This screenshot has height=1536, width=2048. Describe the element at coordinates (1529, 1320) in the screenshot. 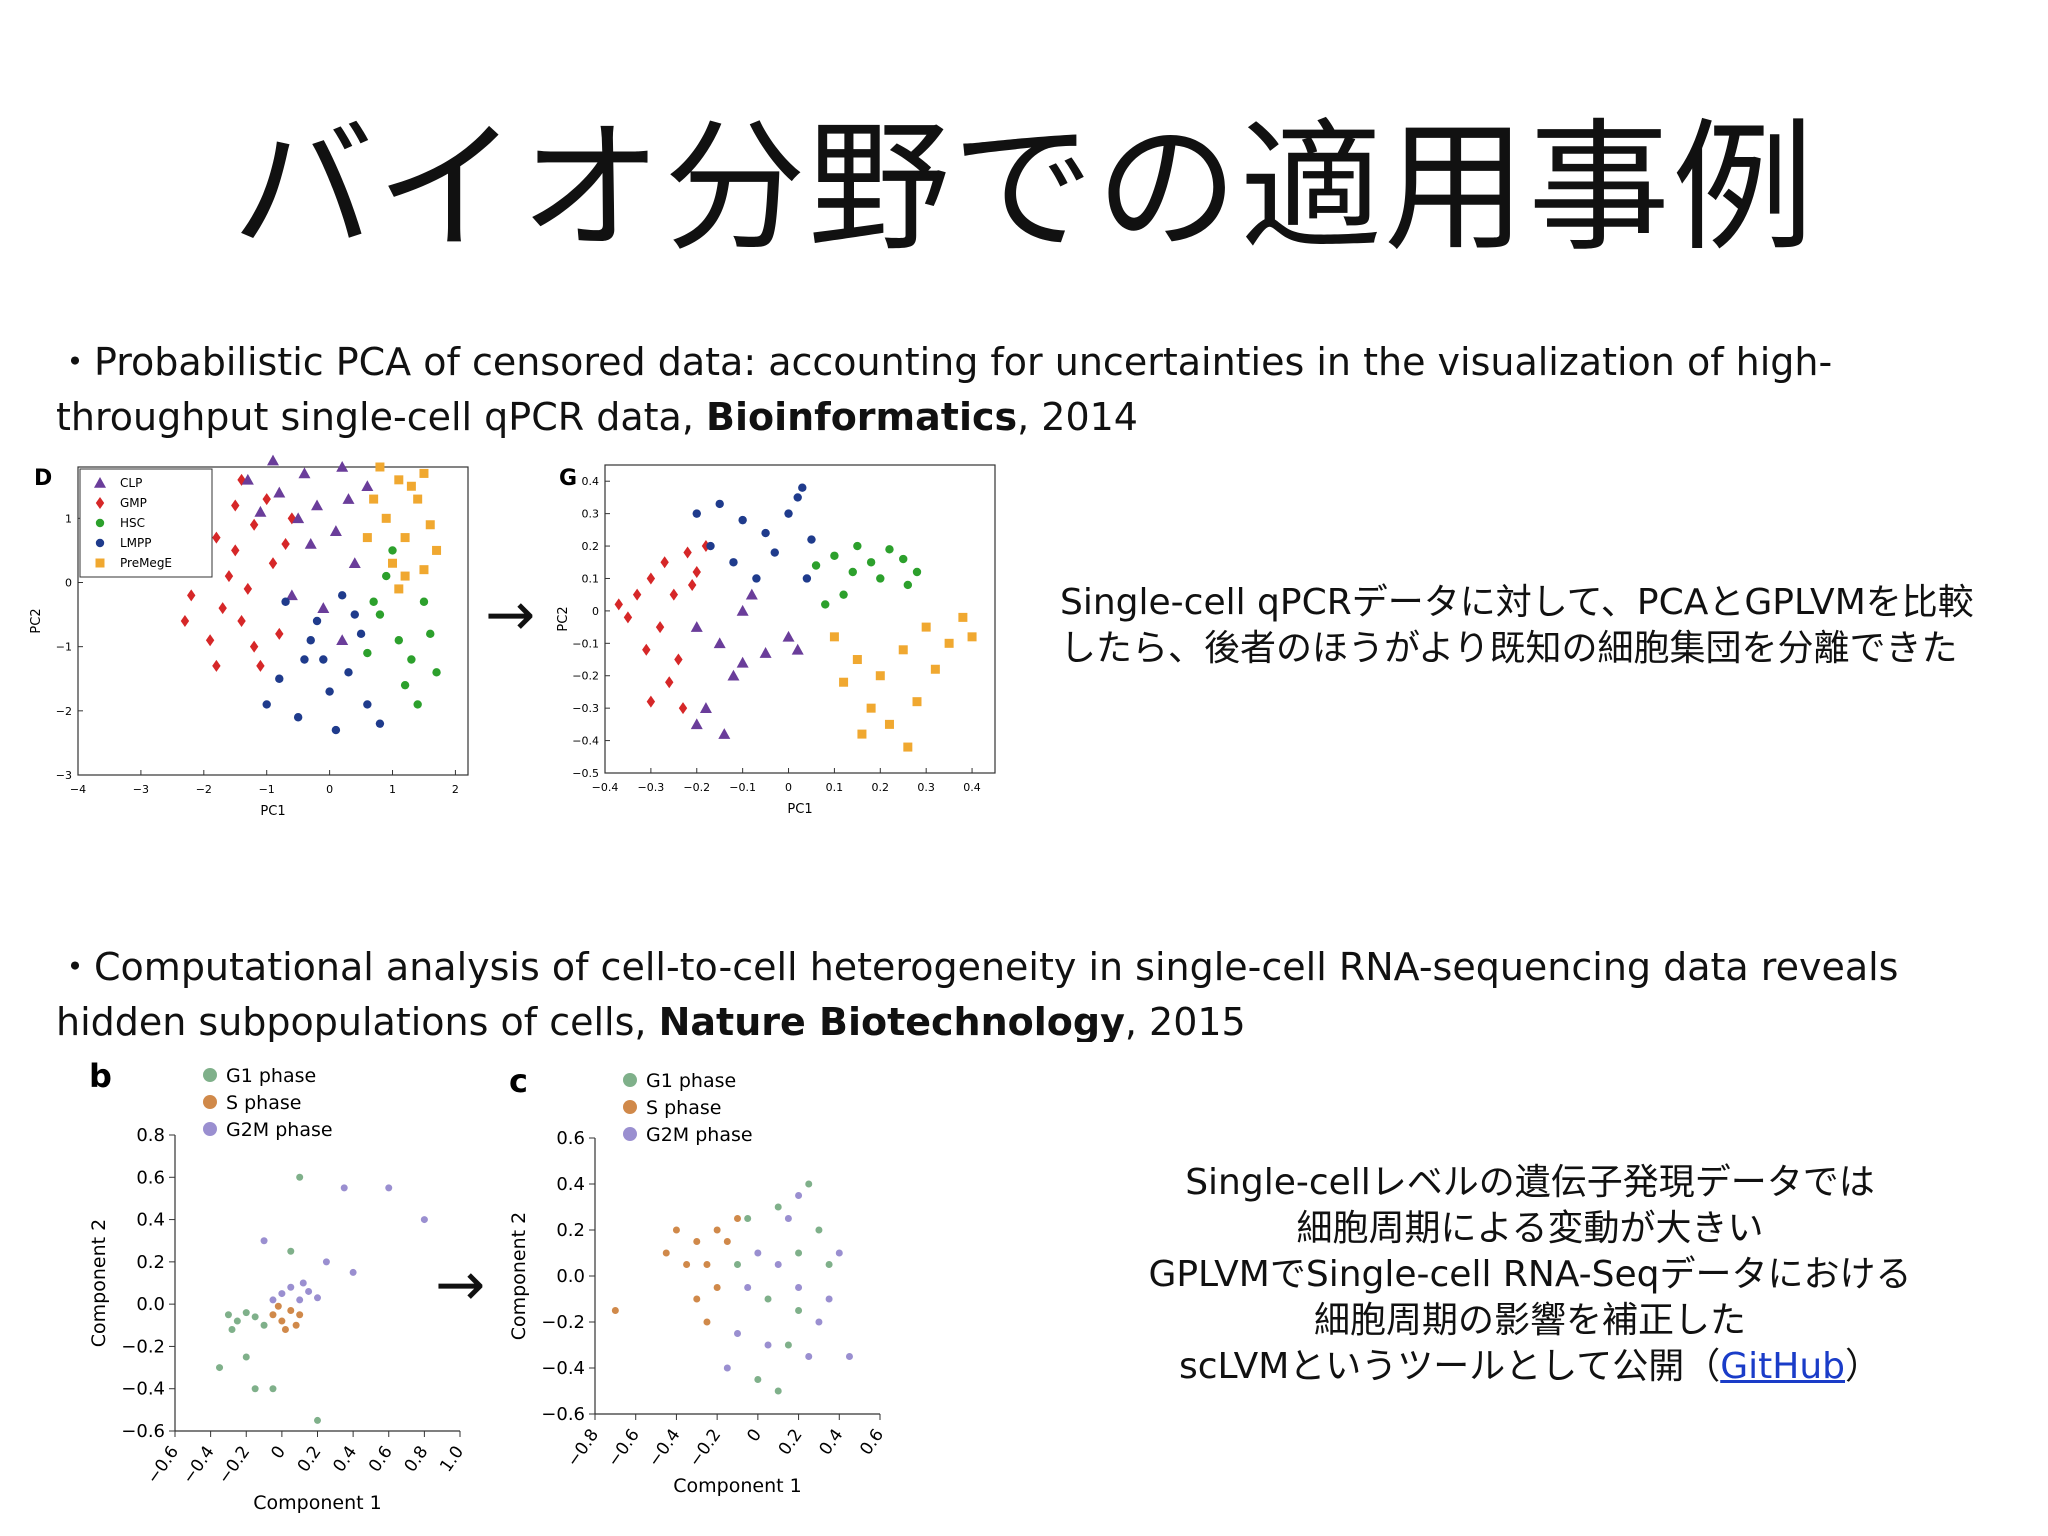

I see `note-2-line-4: 細胞周期の影響を補正した` at that location.